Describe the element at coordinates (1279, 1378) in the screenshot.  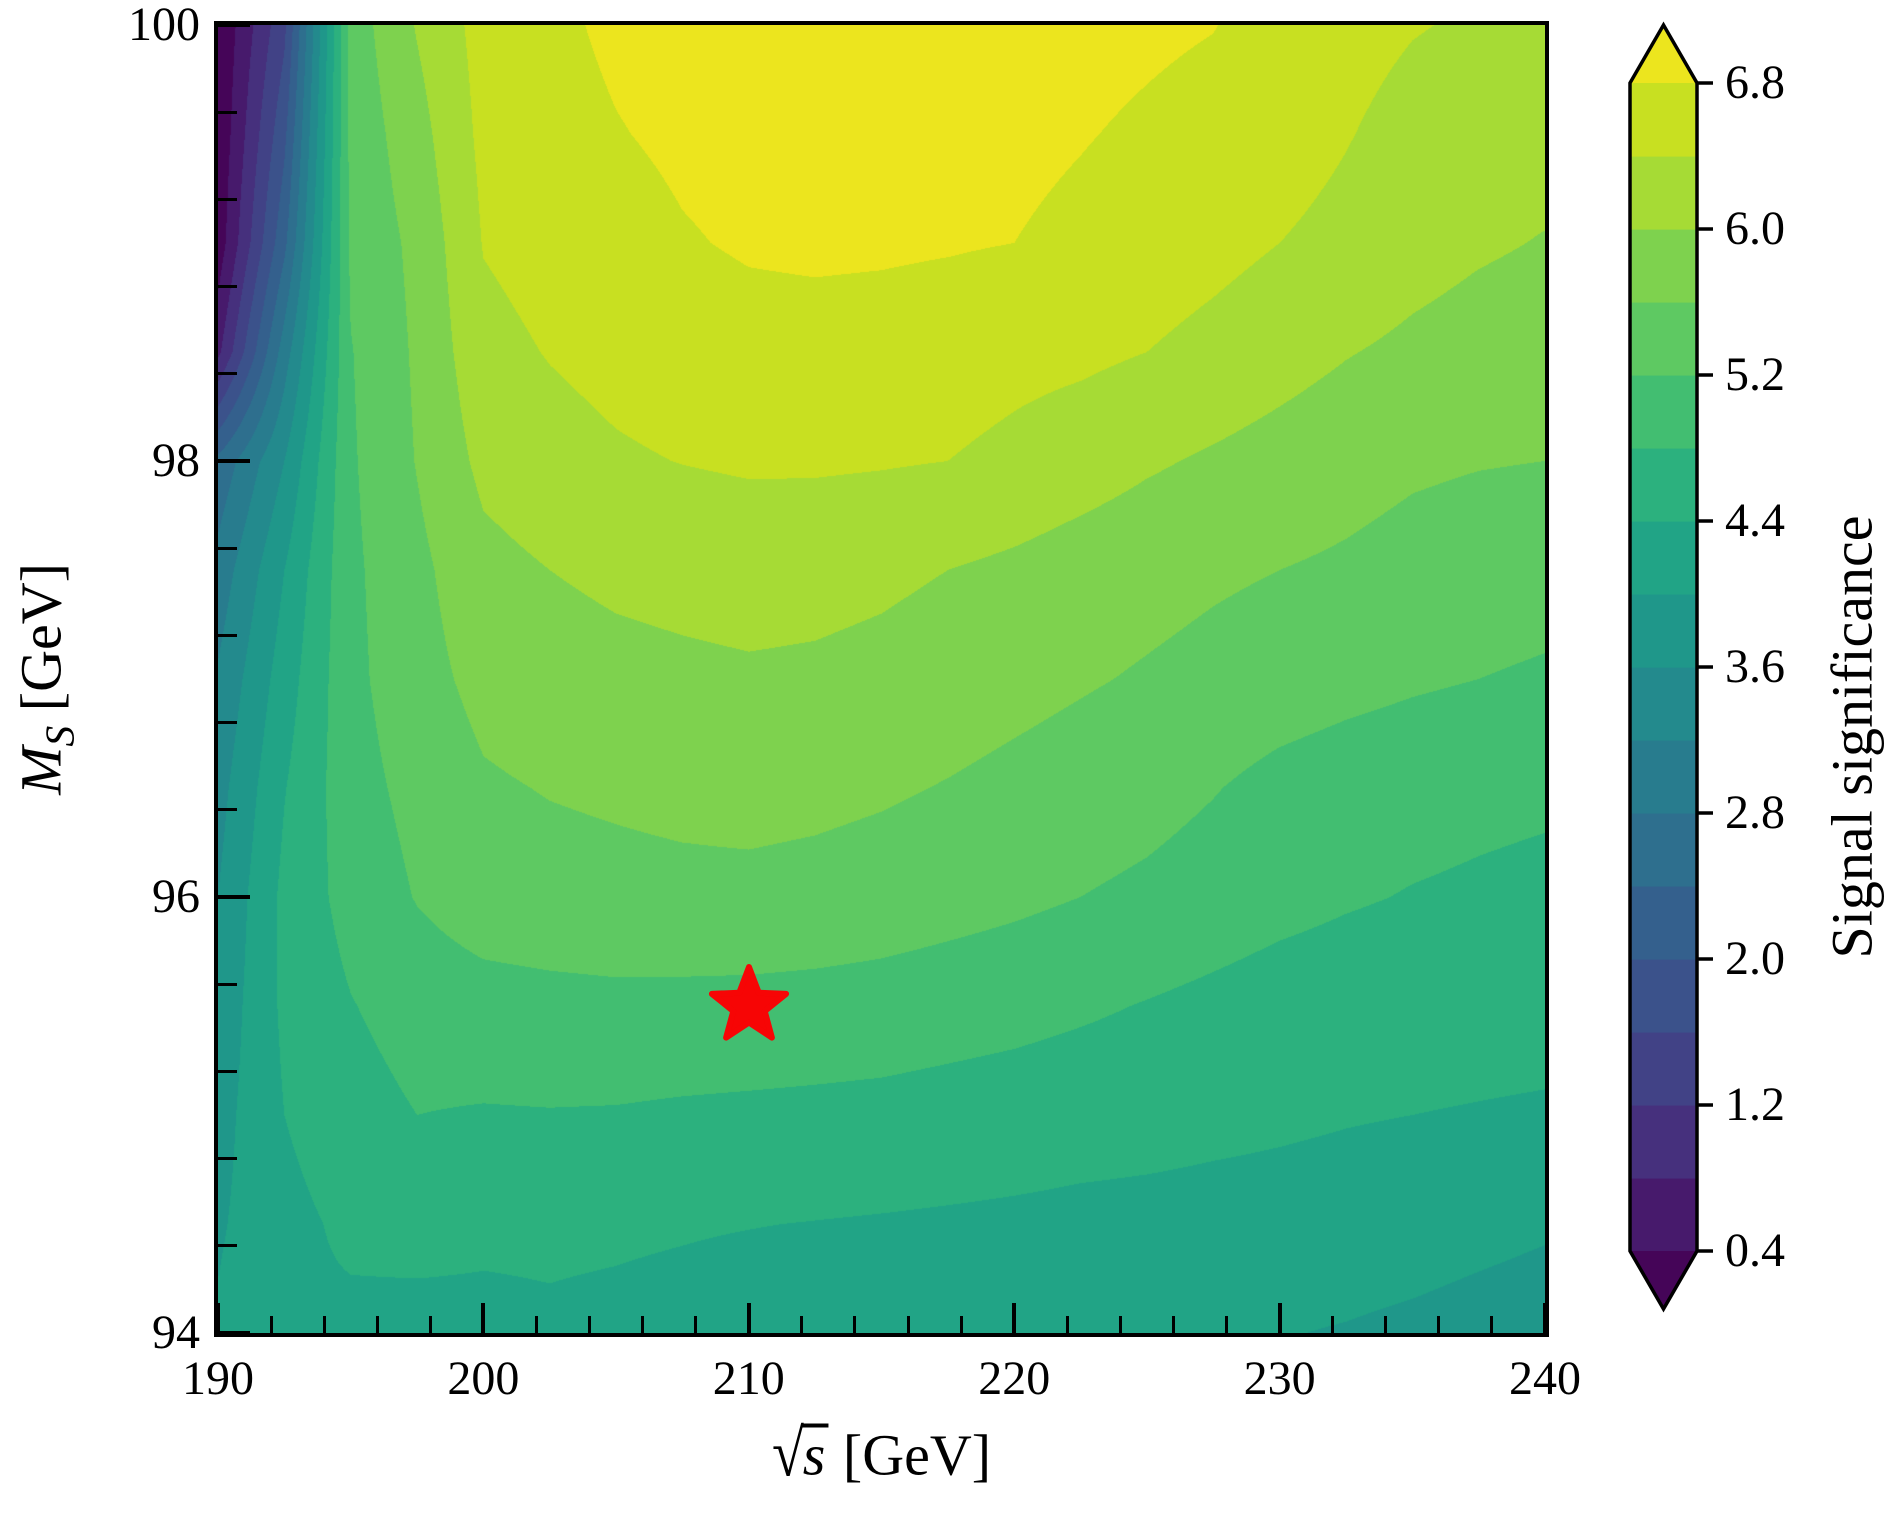
I see `x-tick-label: 230` at that location.